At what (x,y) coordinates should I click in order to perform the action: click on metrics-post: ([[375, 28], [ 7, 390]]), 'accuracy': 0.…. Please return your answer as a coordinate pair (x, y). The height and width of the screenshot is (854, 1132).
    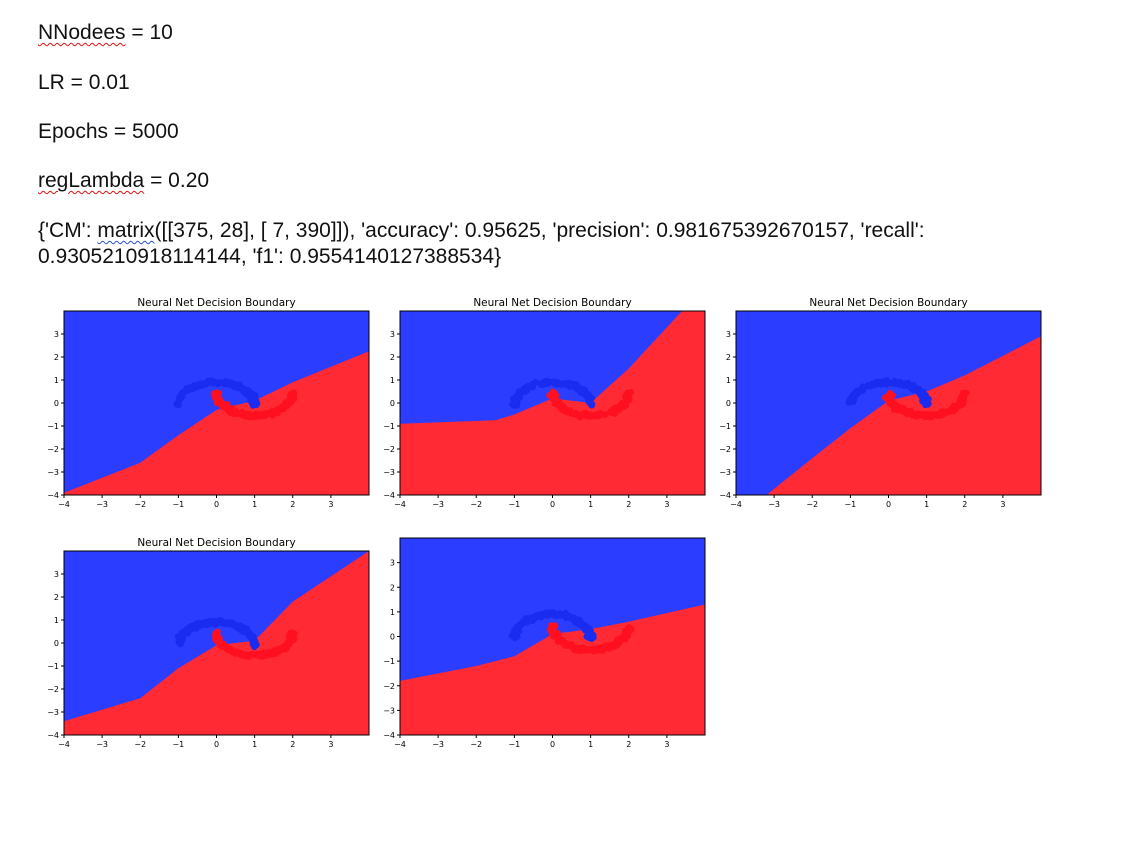
    Looking at the image, I should click on (539, 230).